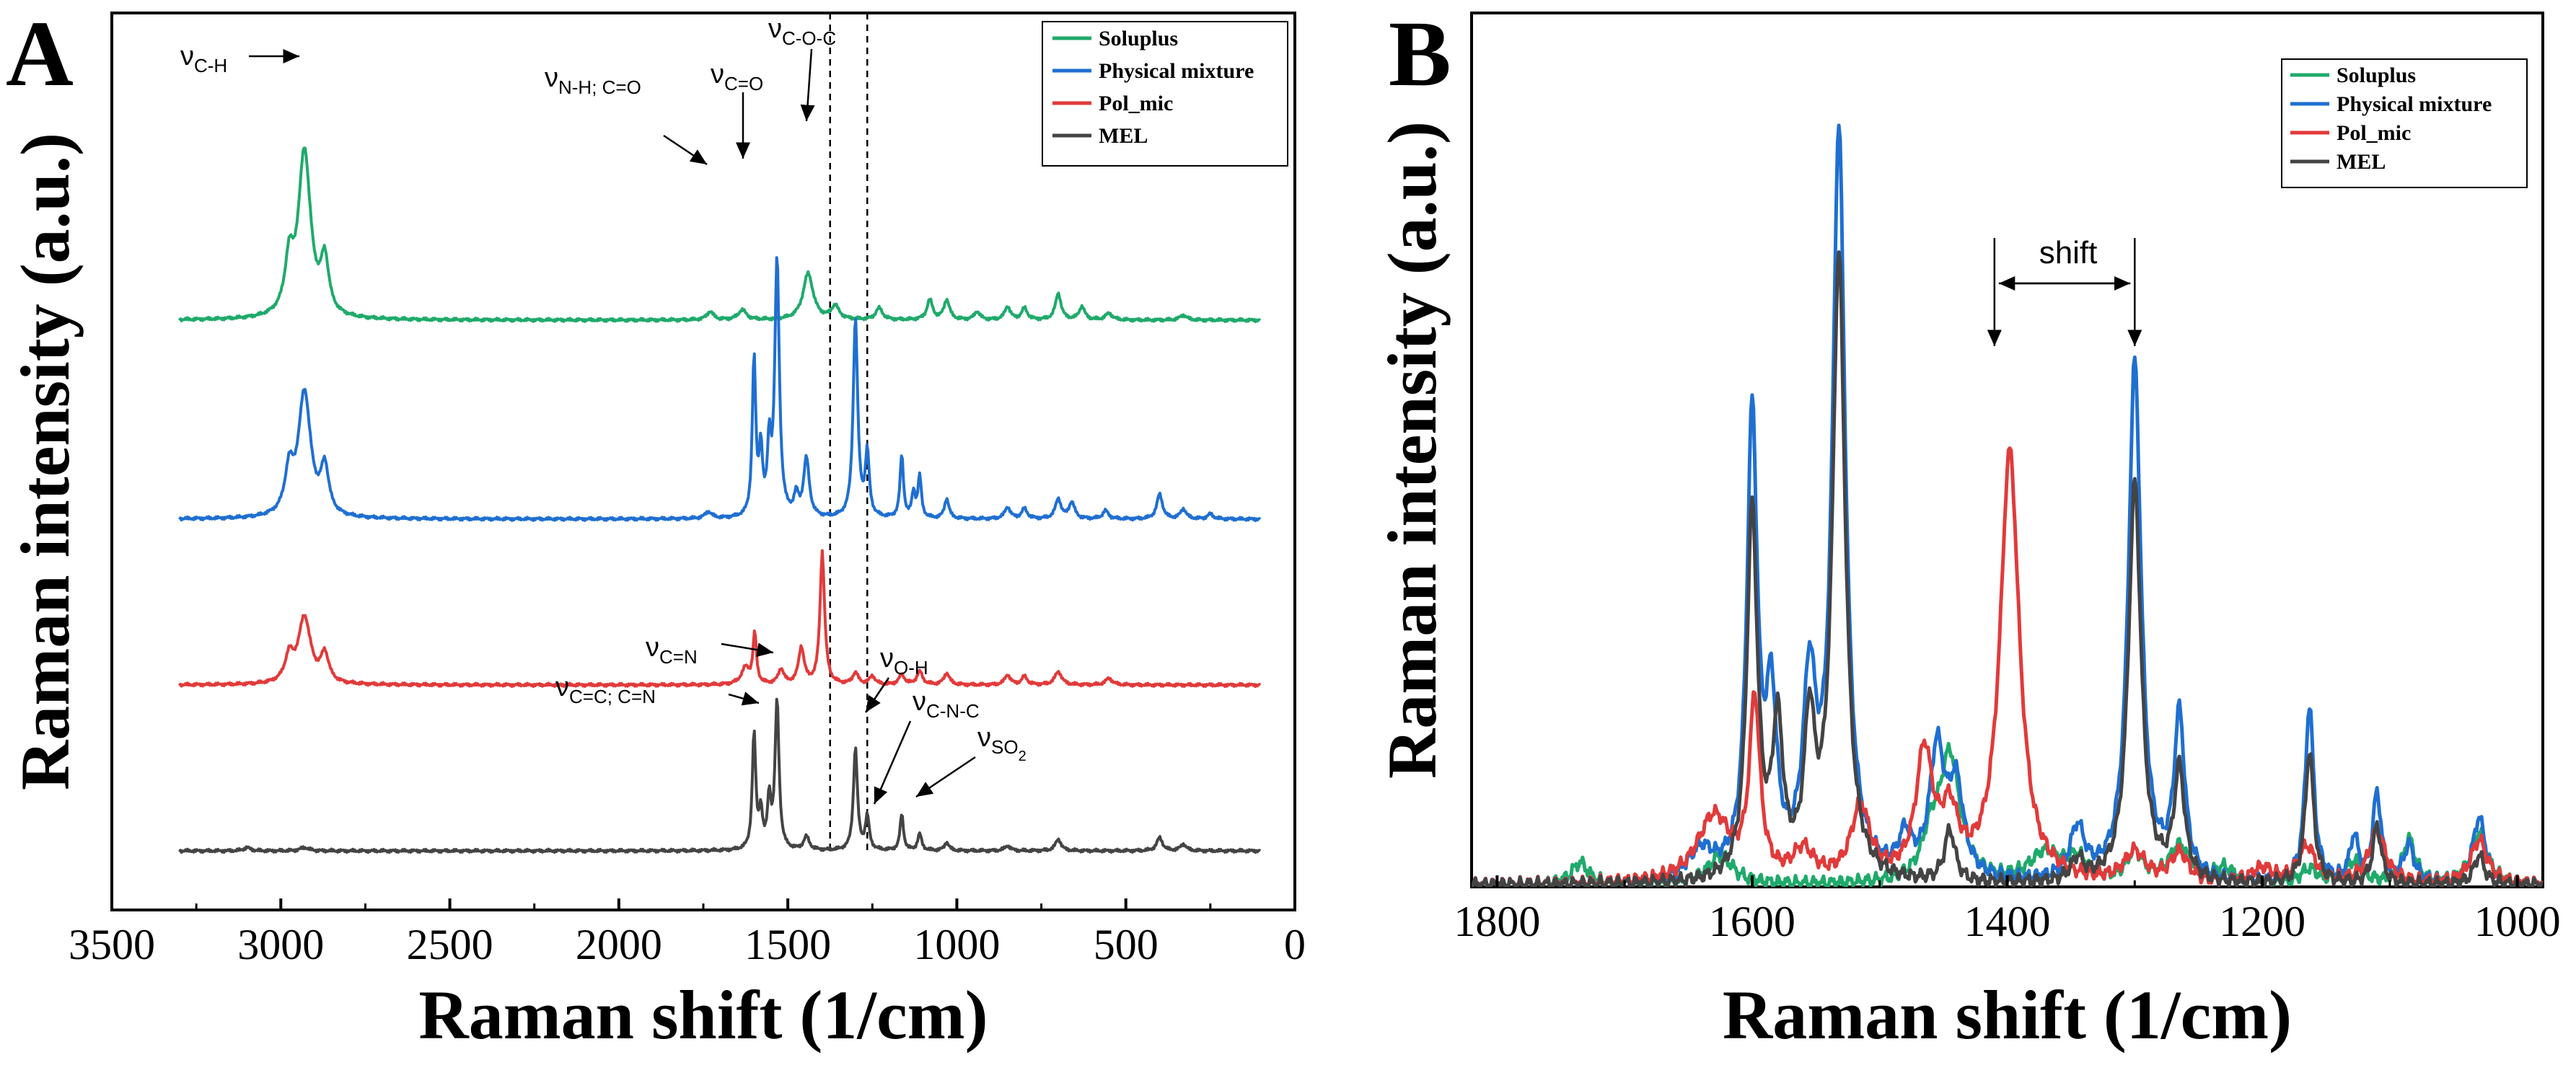  Describe the element at coordinates (2007, 922) in the screenshot. I see `x-tick-label-b-2: 1400` at that location.